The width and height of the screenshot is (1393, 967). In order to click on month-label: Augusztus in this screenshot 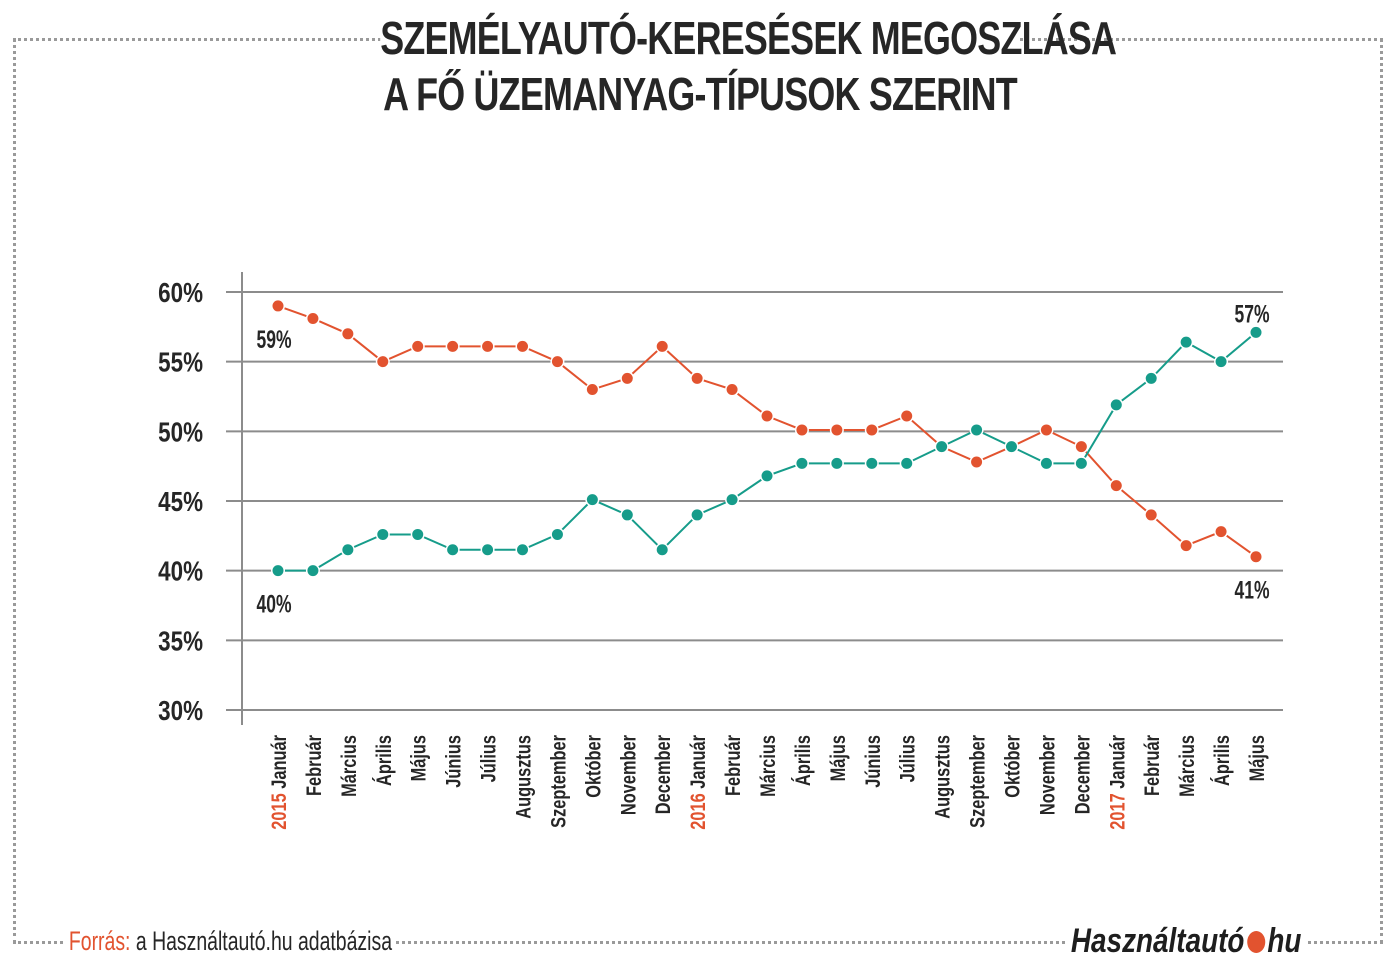, I will do `click(942, 777)`.